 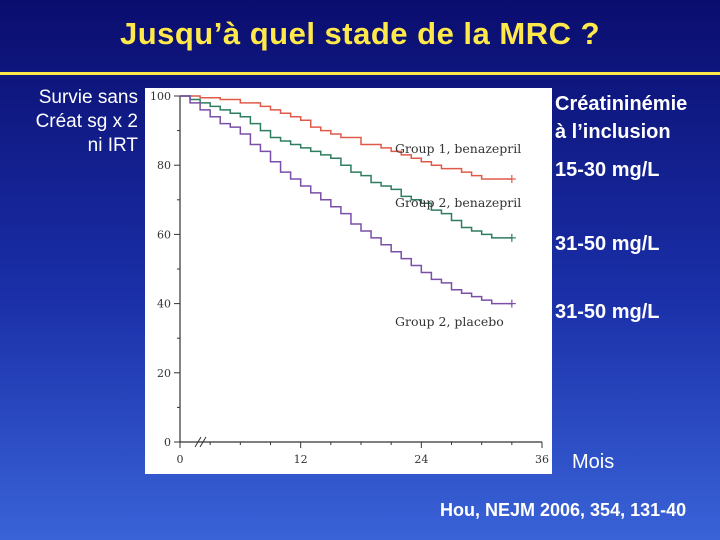 I want to click on x-tick-label: 0, so click(x=180, y=459).